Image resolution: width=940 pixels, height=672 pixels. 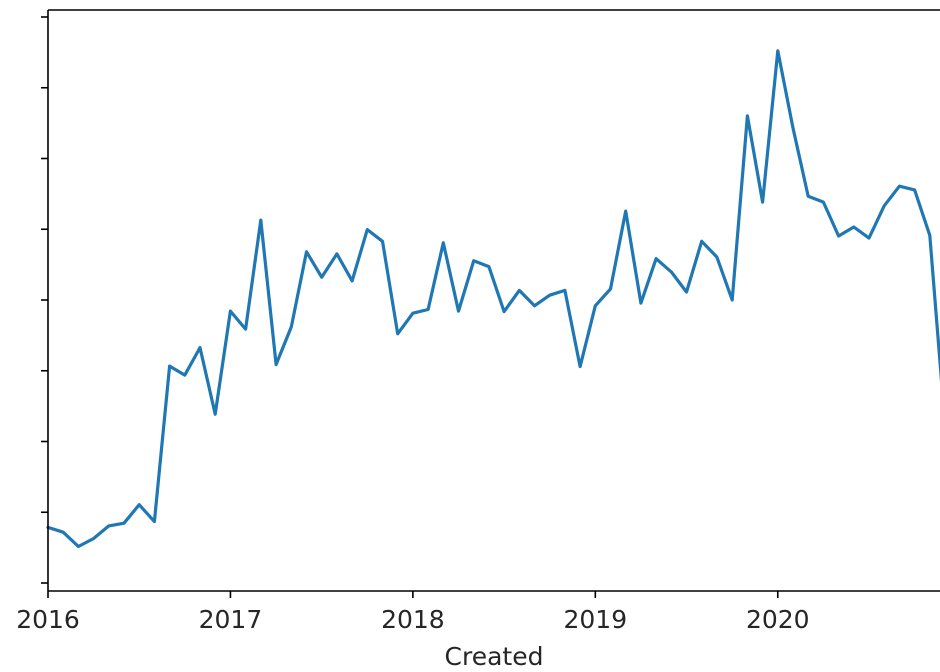 What do you see at coordinates (48, 619) in the screenshot?
I see `x-tick-label: 2016` at bounding box center [48, 619].